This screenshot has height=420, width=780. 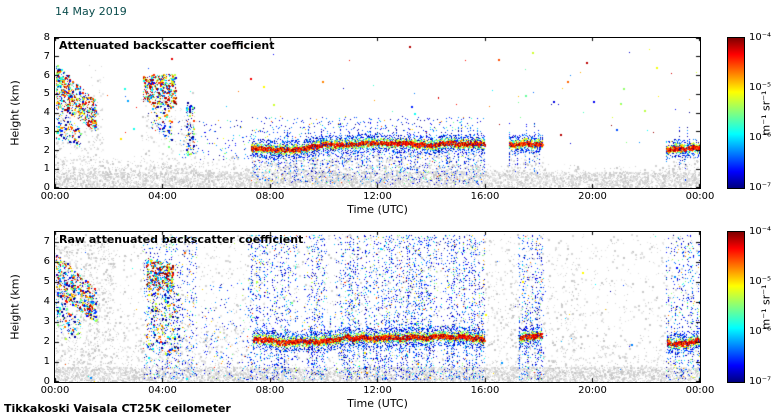 I want to click on colorbar-top, so click(x=736, y=113).